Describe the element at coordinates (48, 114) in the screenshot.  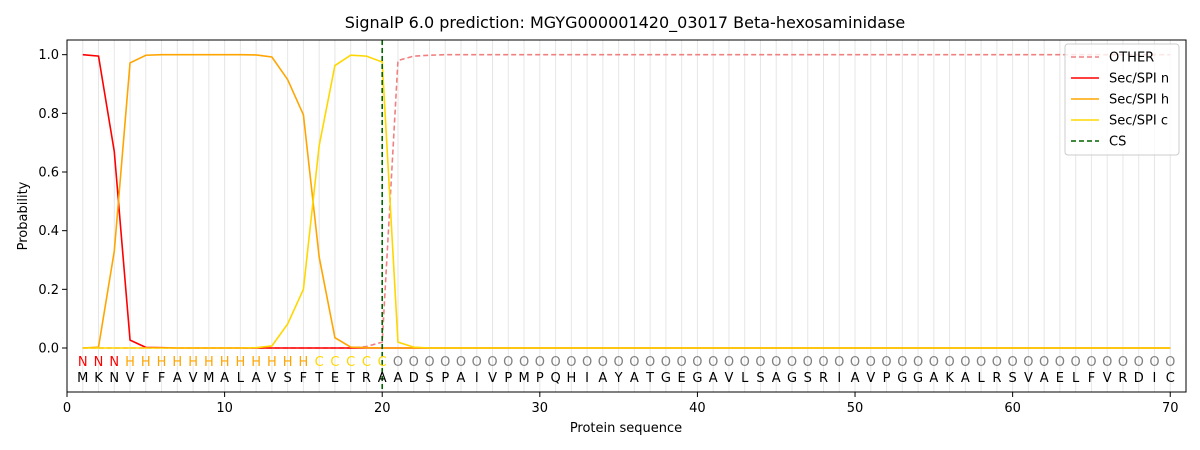
I see `y-tick-label: 0.8` at that location.